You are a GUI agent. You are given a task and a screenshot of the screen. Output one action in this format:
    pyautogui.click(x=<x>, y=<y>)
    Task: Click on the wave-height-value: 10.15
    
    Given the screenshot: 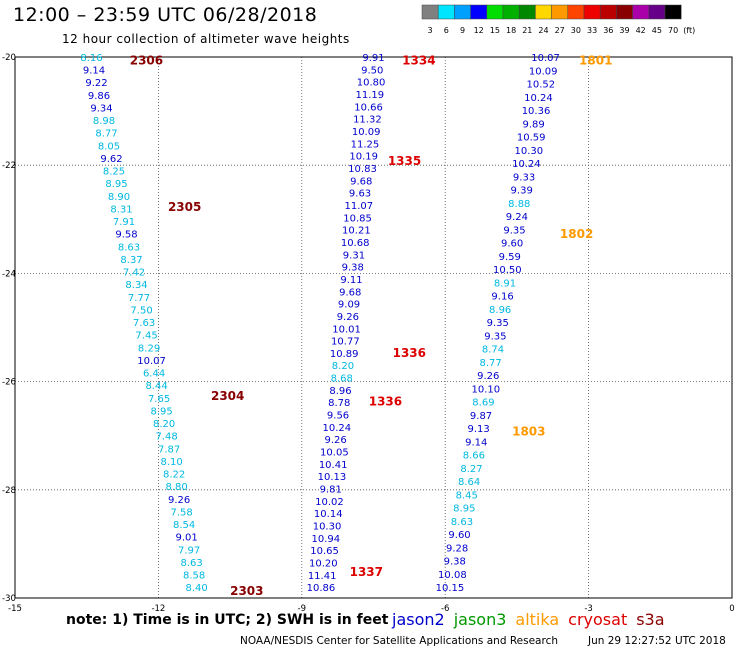 What is the action you would take?
    pyautogui.click(x=450, y=588)
    